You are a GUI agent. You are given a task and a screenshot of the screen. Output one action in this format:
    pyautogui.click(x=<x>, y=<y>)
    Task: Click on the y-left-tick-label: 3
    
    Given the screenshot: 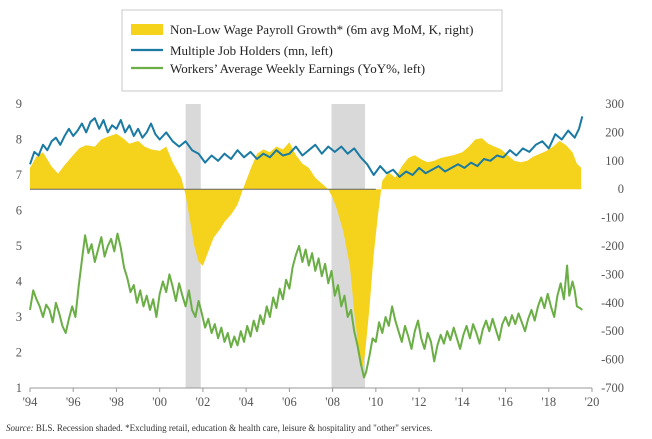 What is the action you would take?
    pyautogui.click(x=19, y=317)
    